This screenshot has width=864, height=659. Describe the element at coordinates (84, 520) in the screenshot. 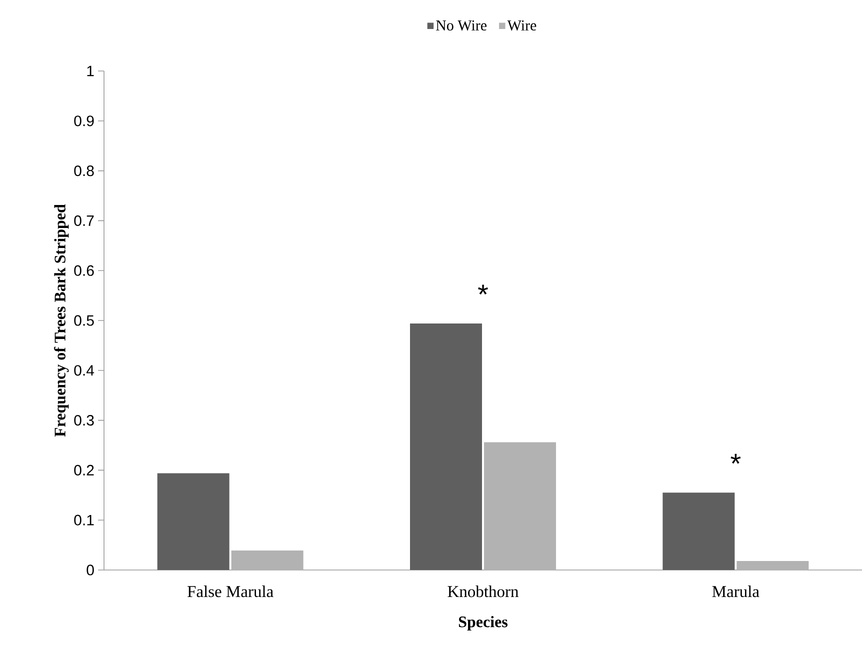

I see `y-tick-label: 0.1` at that location.